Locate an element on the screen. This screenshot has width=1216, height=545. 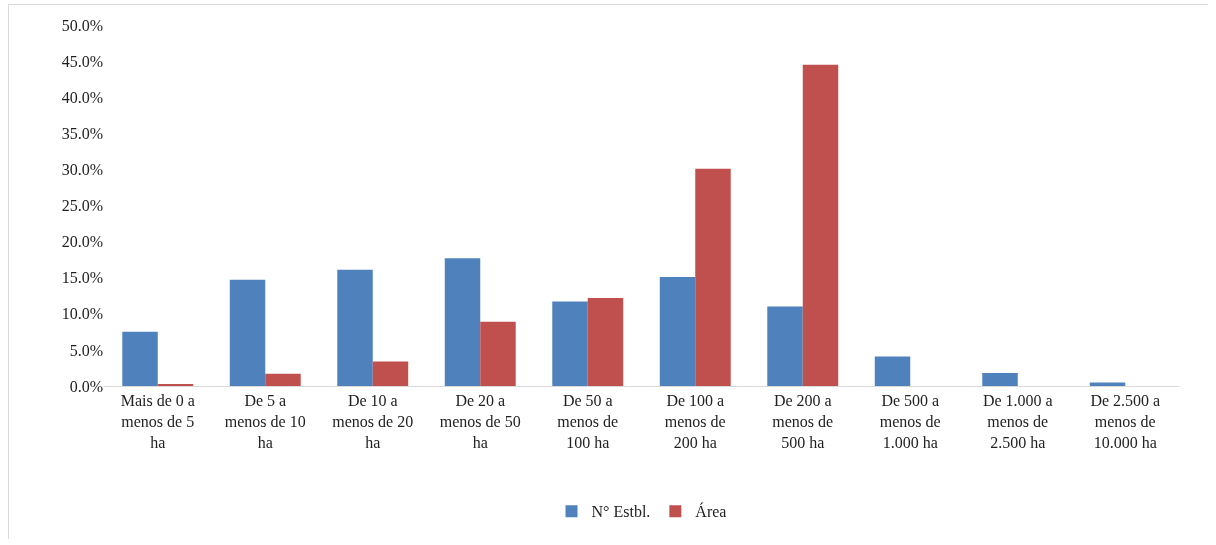
y-tick-label: 10.0% is located at coordinates (82, 314).